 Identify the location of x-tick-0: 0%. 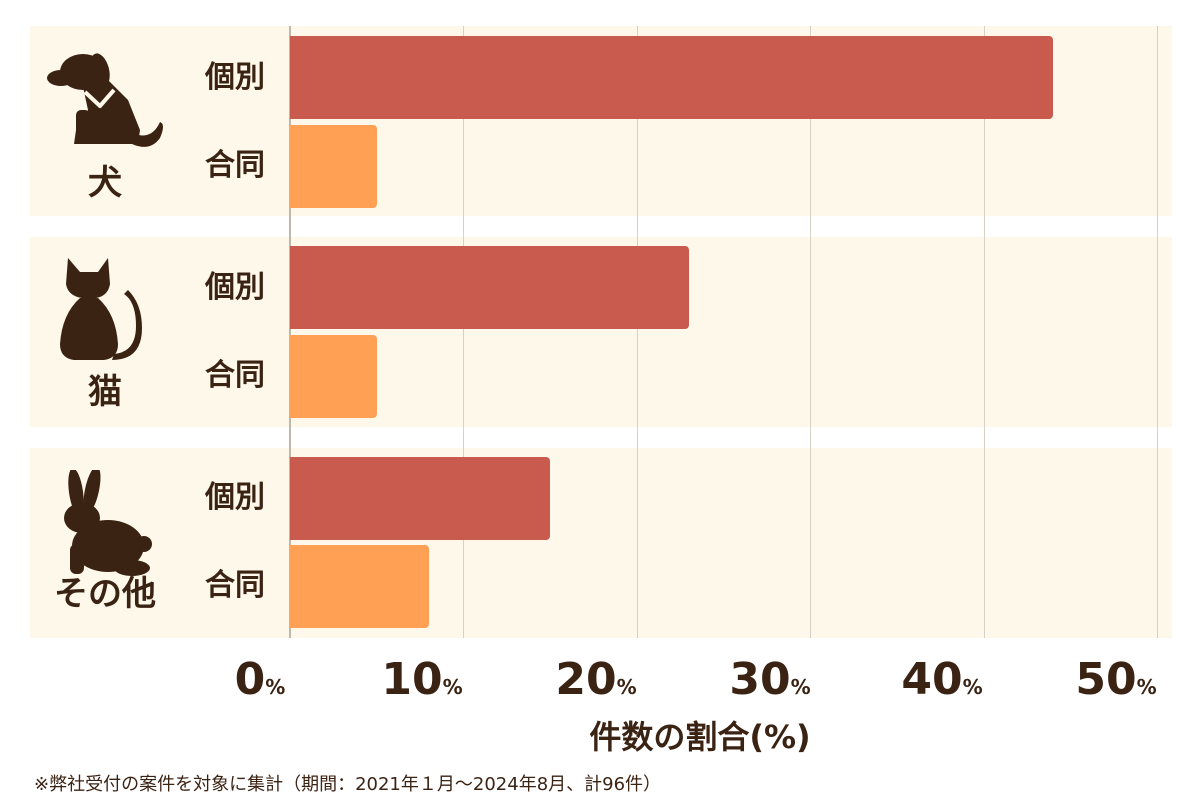
(260, 679).